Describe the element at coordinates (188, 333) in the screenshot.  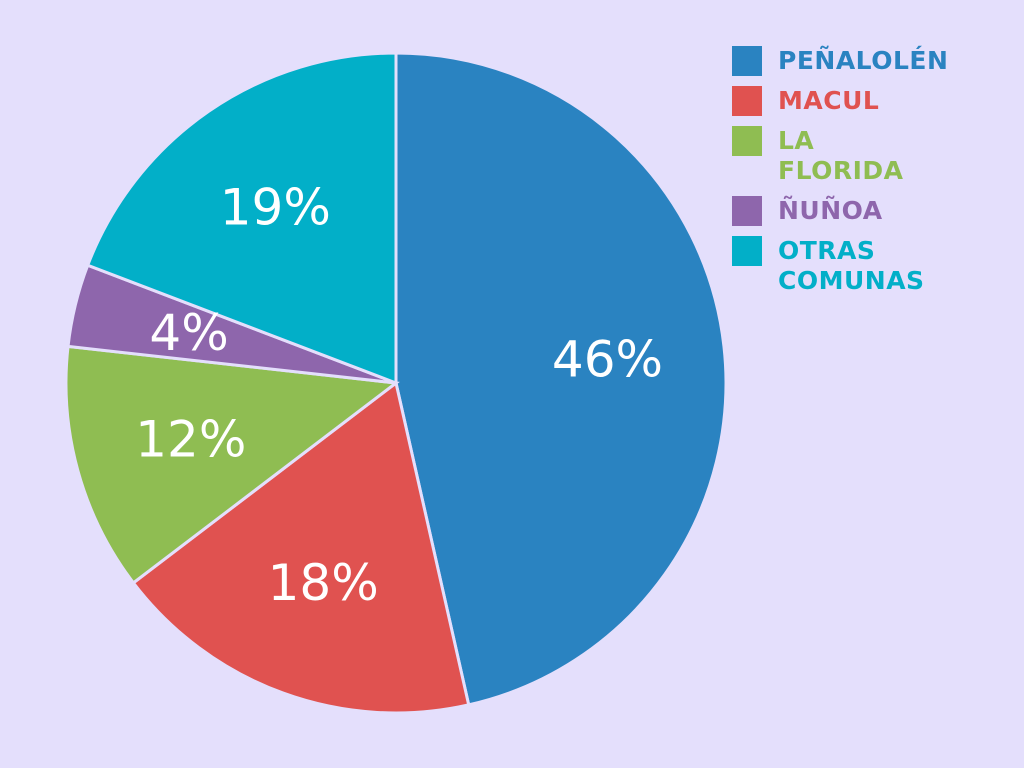
I see `slice-percent-label: 4%` at that location.